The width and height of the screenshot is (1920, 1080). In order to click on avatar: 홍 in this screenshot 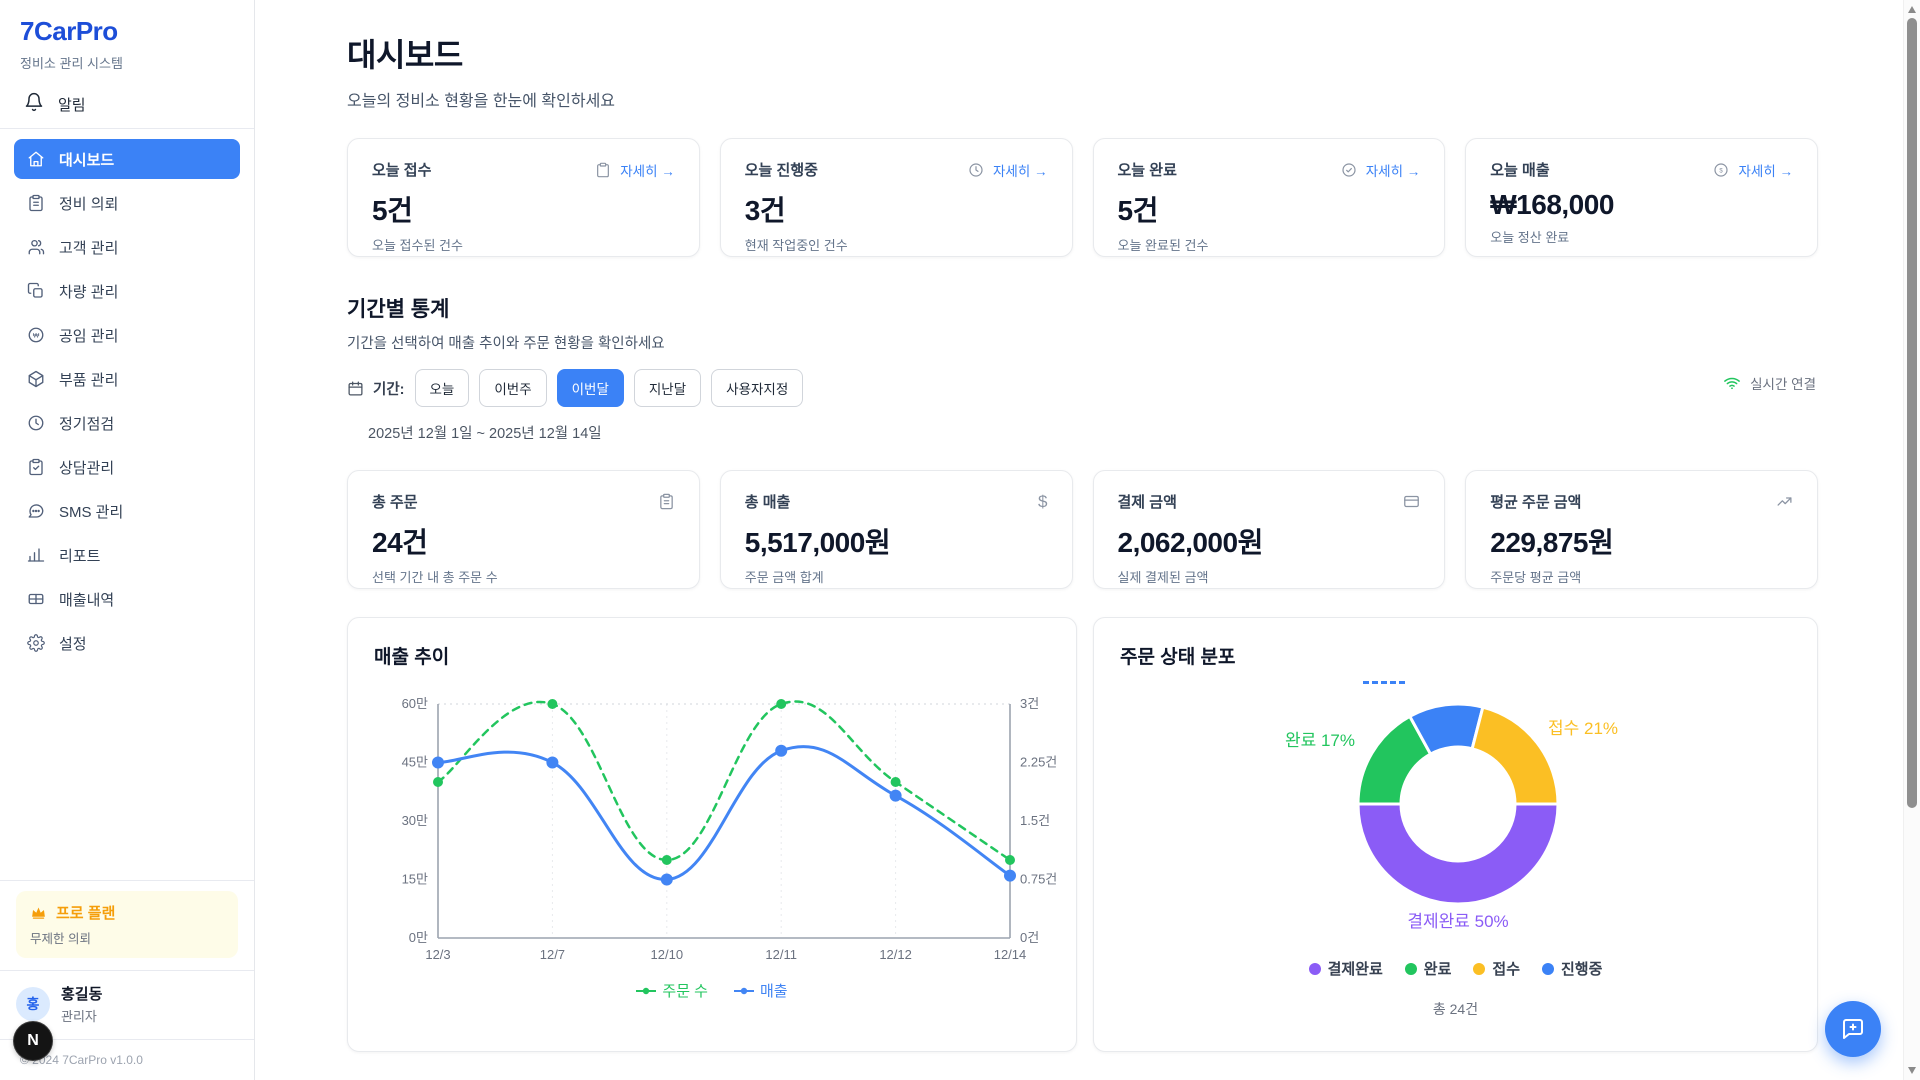, I will do `click(33, 1004)`.